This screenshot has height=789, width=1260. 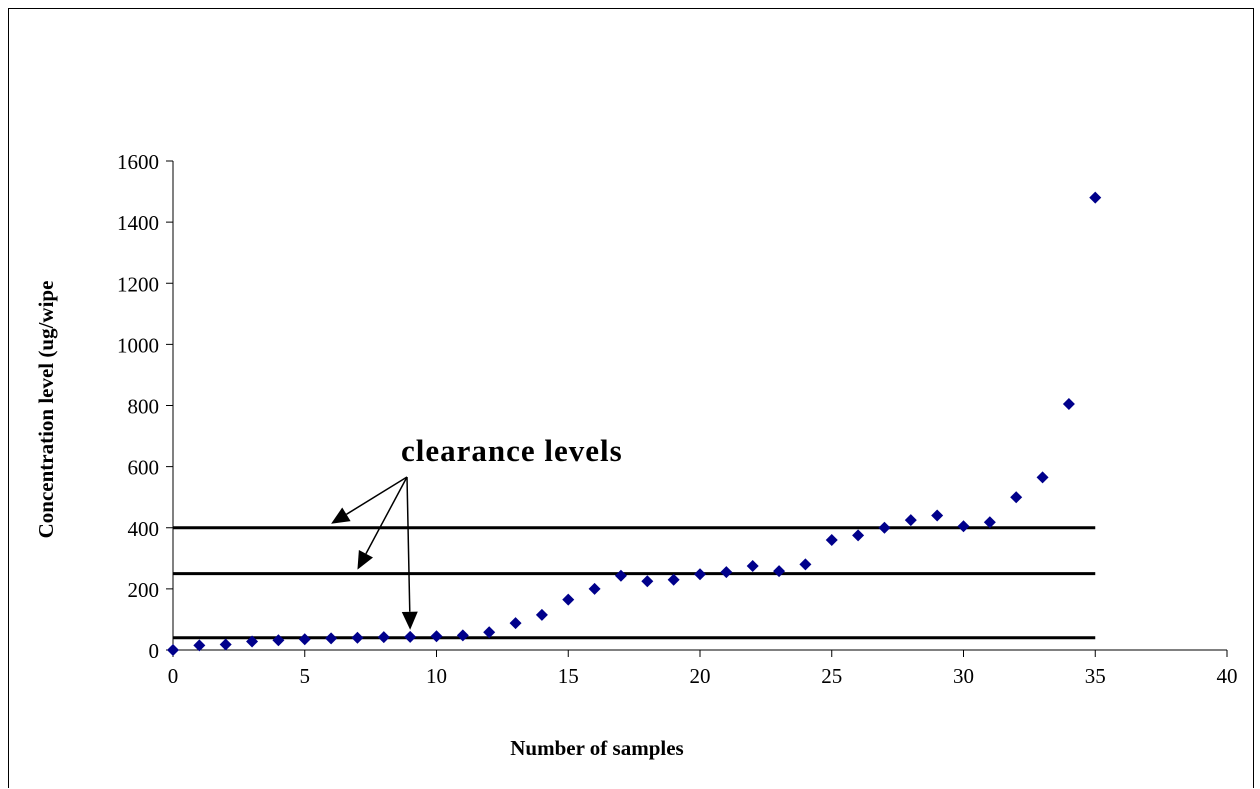 What do you see at coordinates (963, 676) in the screenshot?
I see `x-tick-label: 30` at bounding box center [963, 676].